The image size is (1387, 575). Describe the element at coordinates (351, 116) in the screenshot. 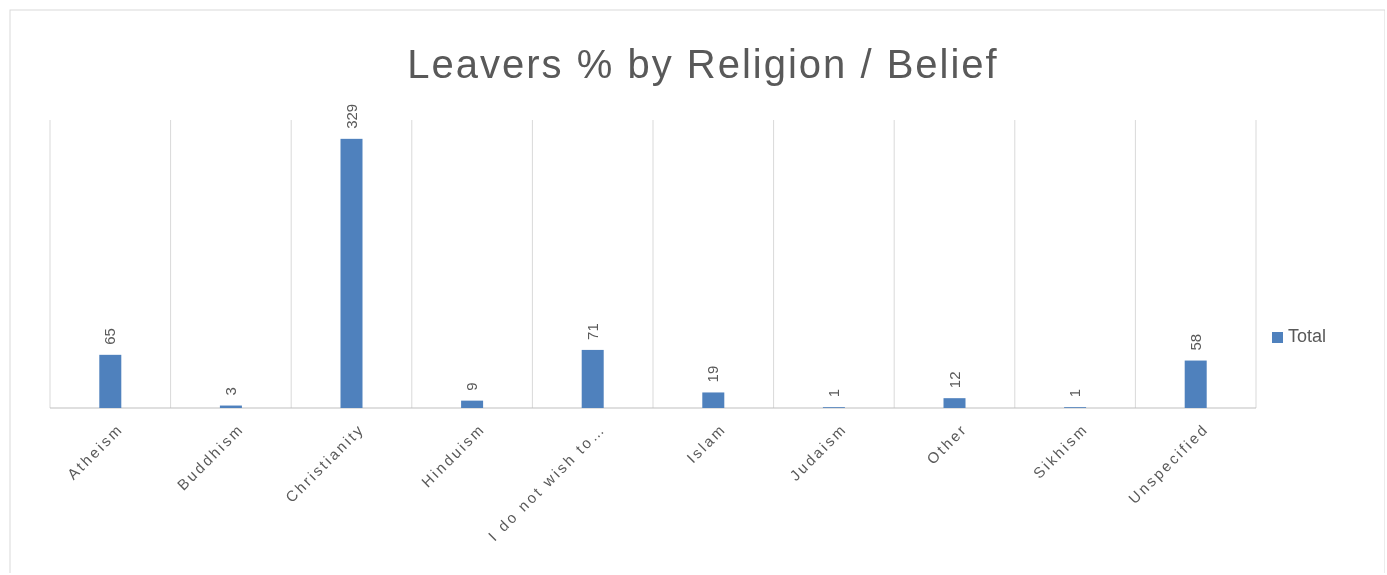

I see `data-label: 329` at that location.